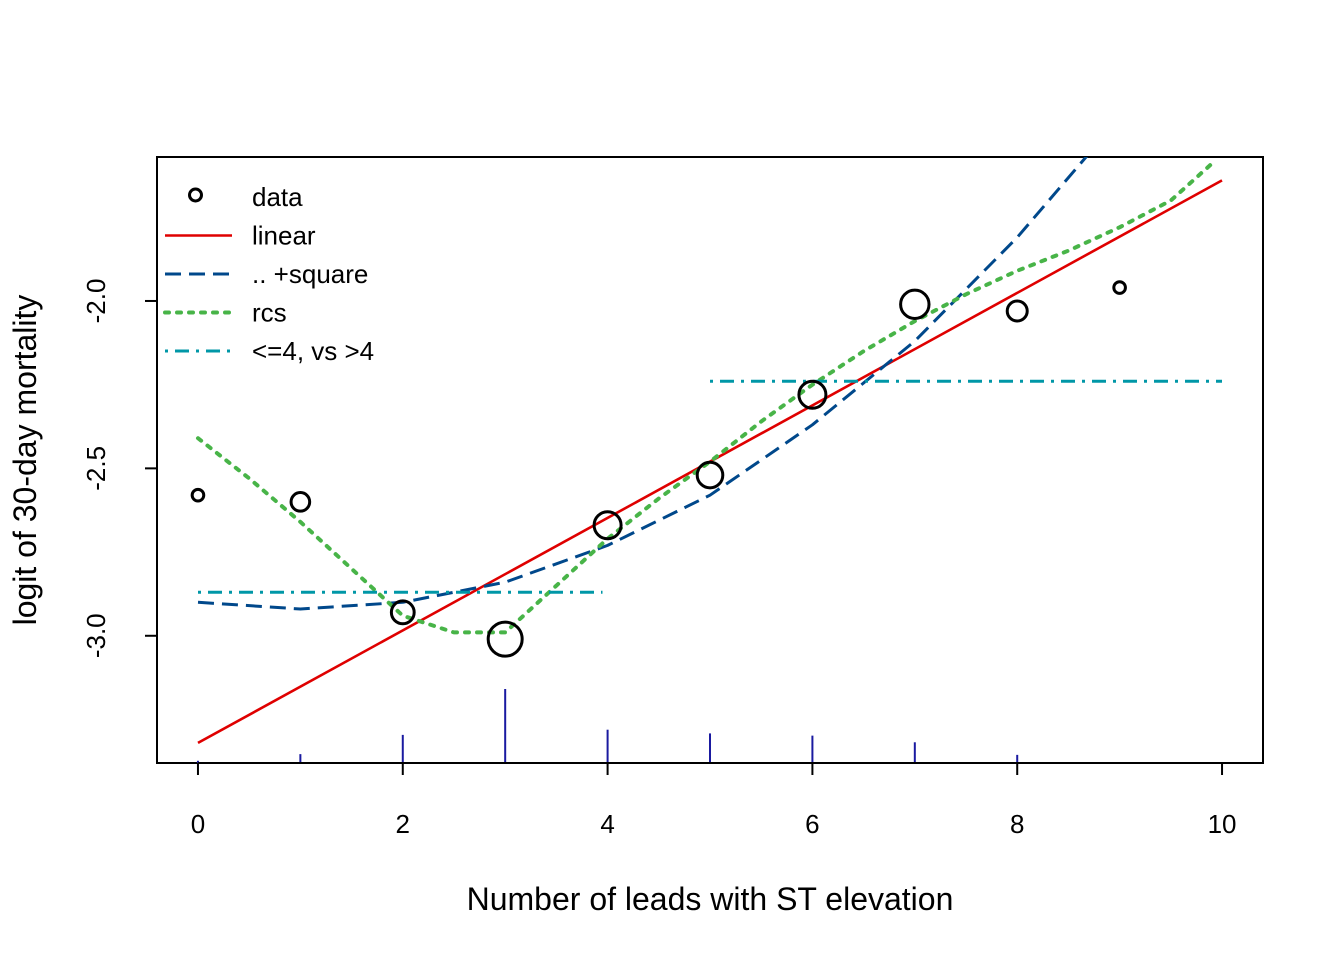 The height and width of the screenshot is (960, 1344). I want to click on x-tick-label: 6, so click(812, 824).